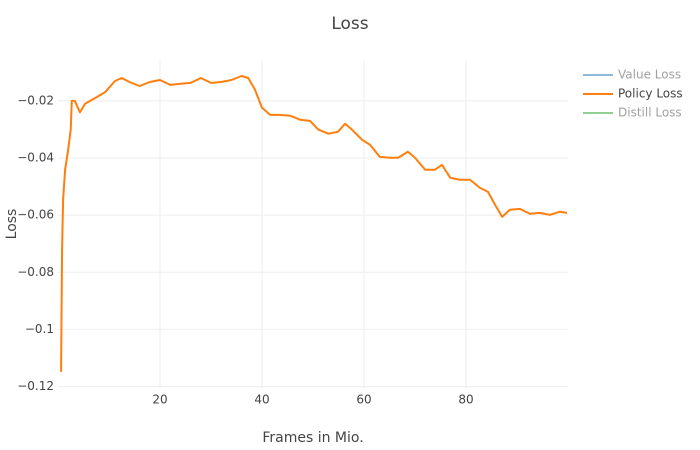 Image resolution: width=700 pixels, height=450 pixels. What do you see at coordinates (12, 224) in the screenshot?
I see `y-axis-title: Loss` at bounding box center [12, 224].